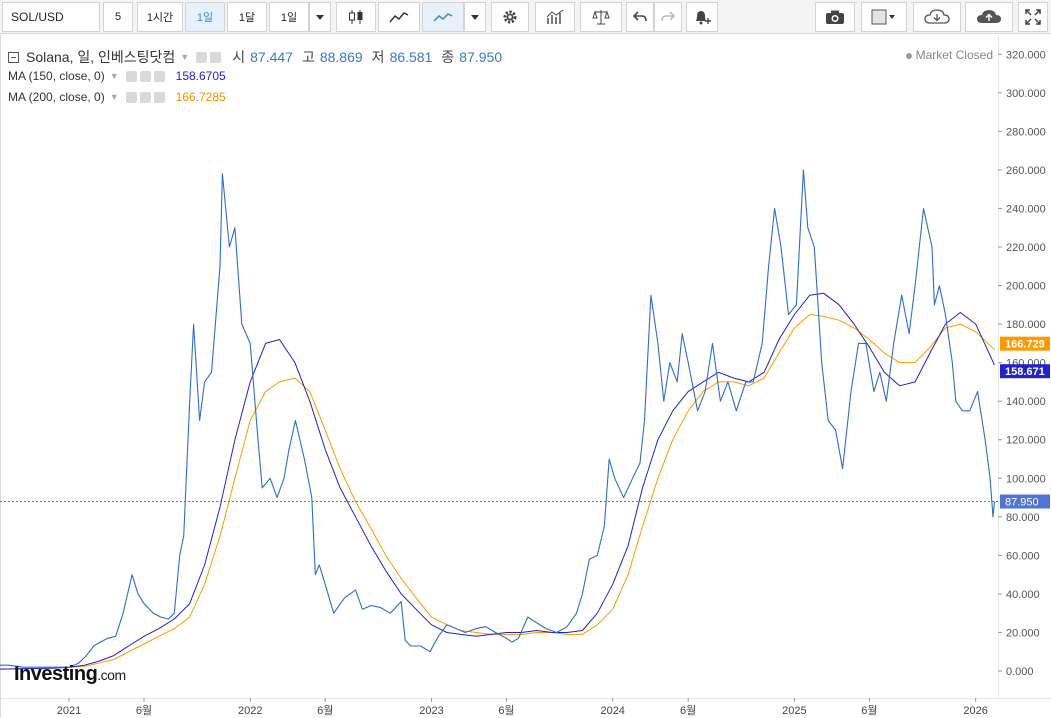  I want to click on square-icon, so click(883, 17).